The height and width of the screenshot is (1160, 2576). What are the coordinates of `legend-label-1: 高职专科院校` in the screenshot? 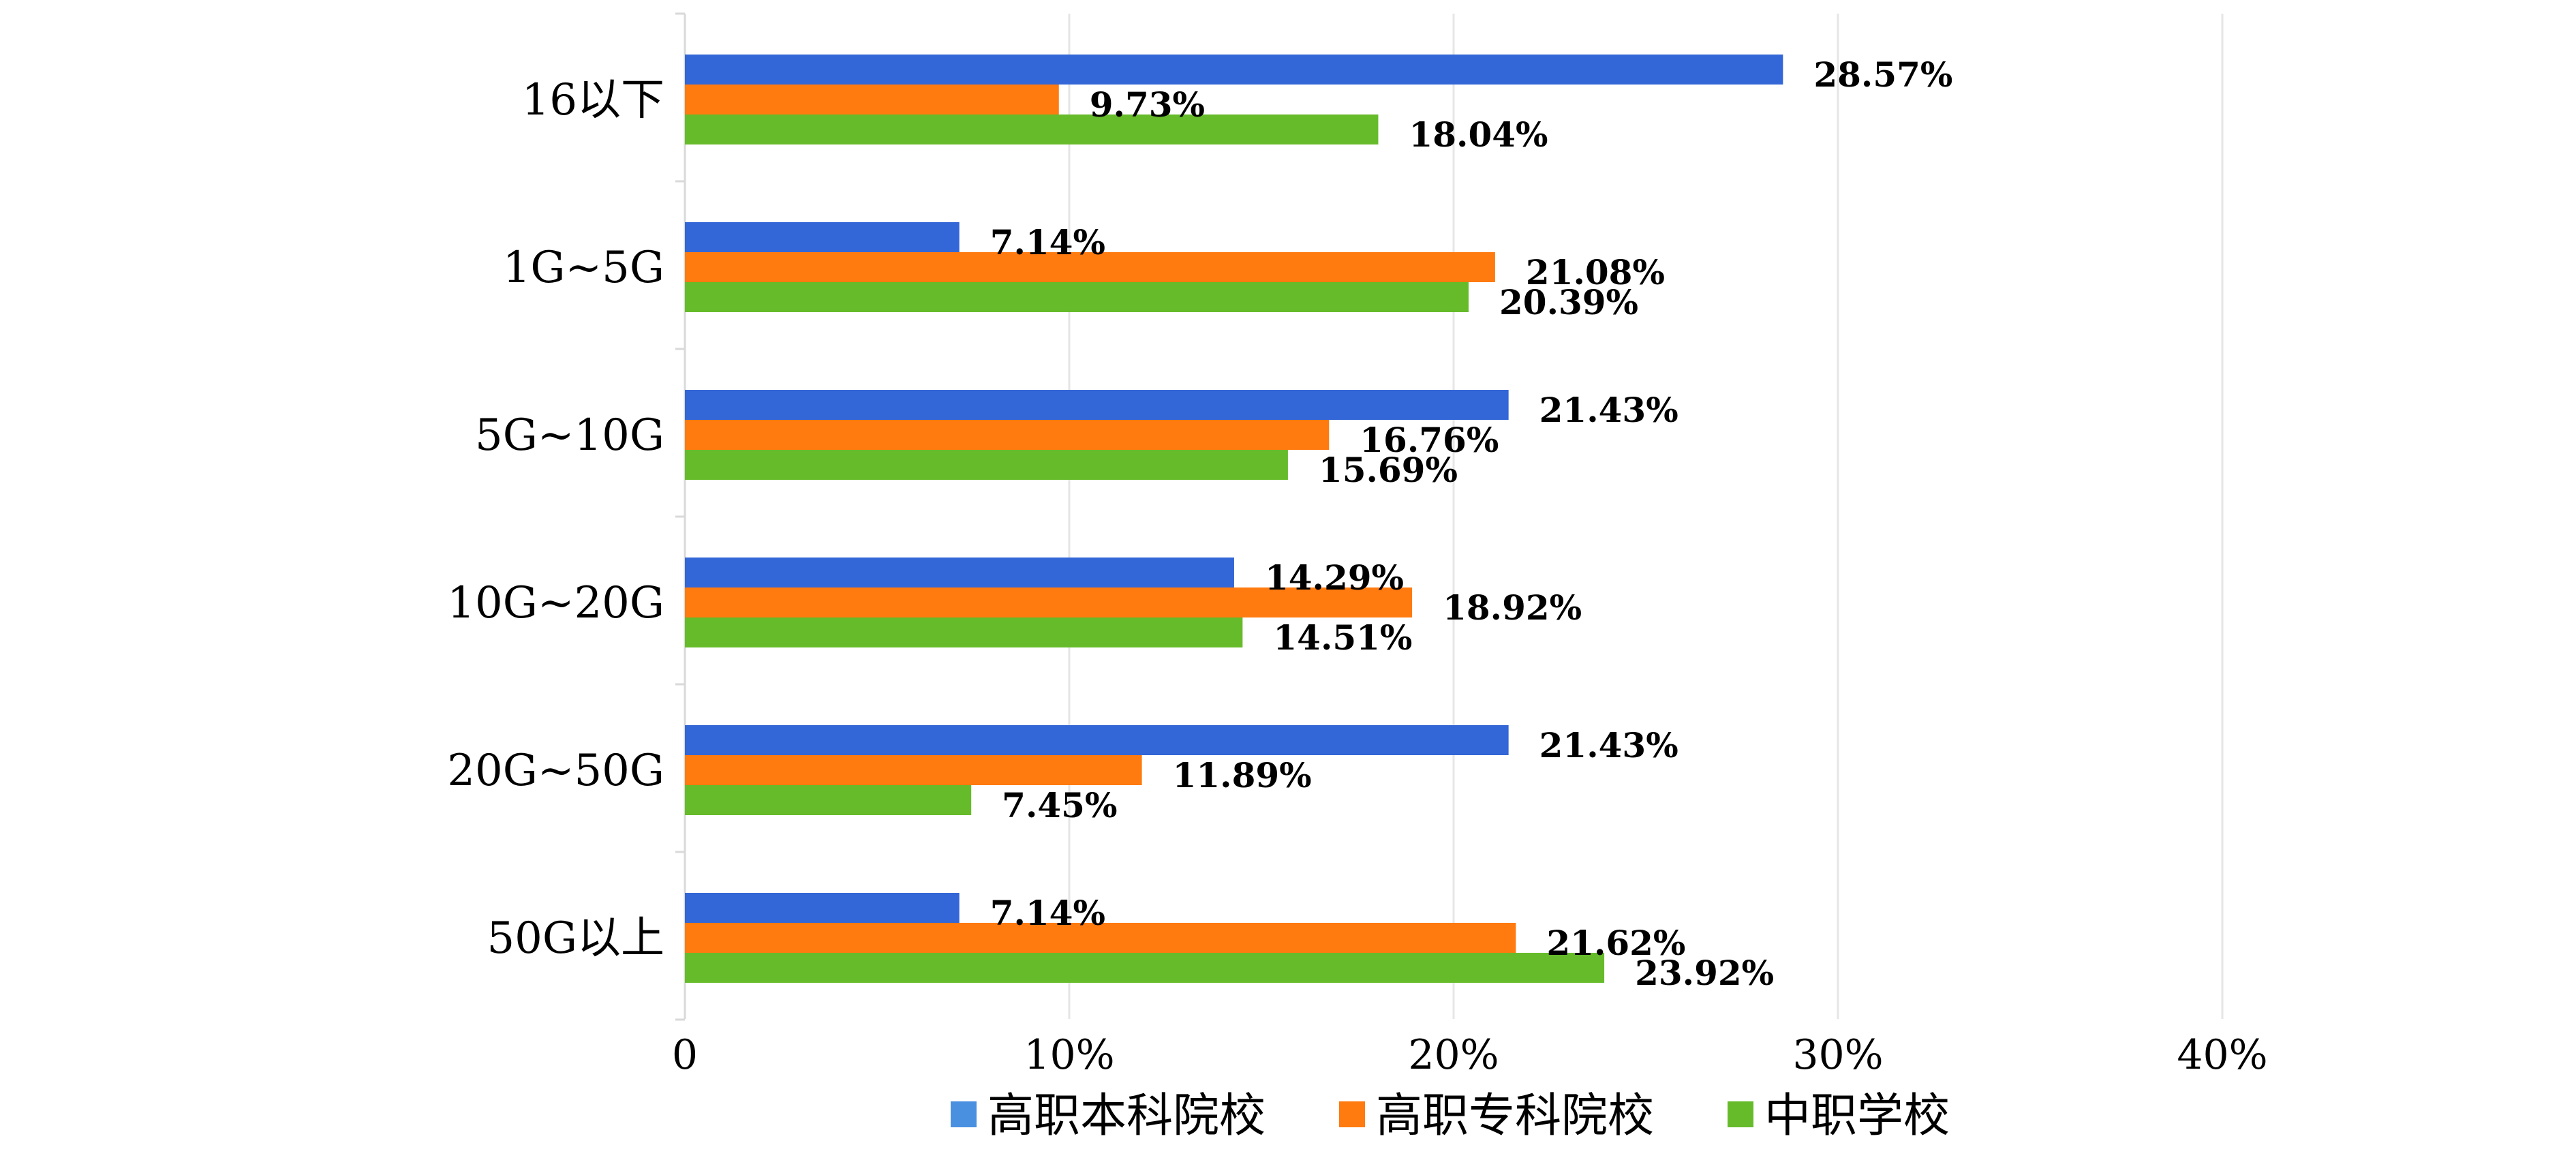 It's located at (1515, 1116).